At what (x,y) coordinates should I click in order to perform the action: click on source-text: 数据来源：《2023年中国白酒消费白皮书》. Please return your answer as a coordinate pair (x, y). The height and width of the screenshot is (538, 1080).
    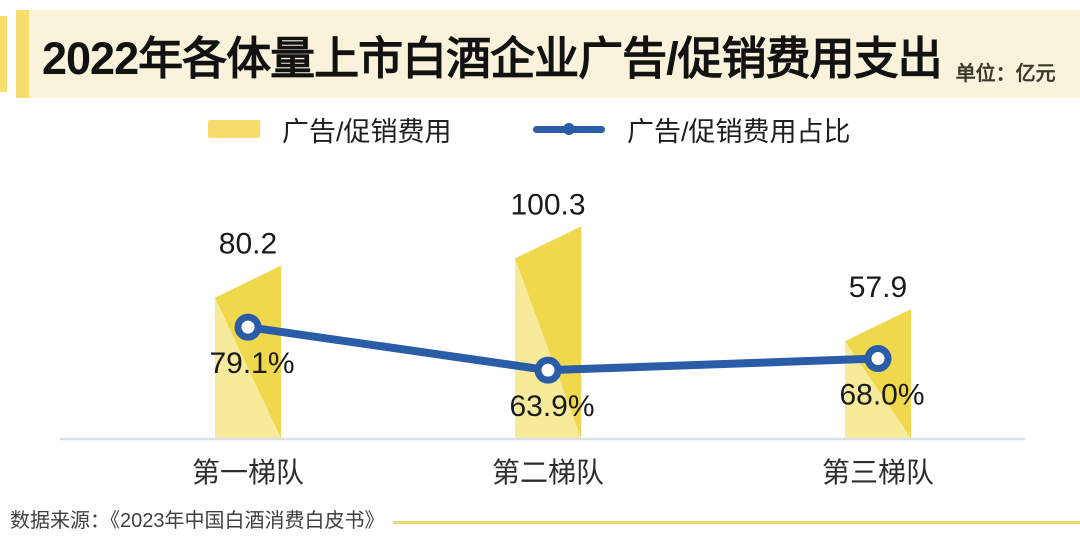
    Looking at the image, I should click on (197, 520).